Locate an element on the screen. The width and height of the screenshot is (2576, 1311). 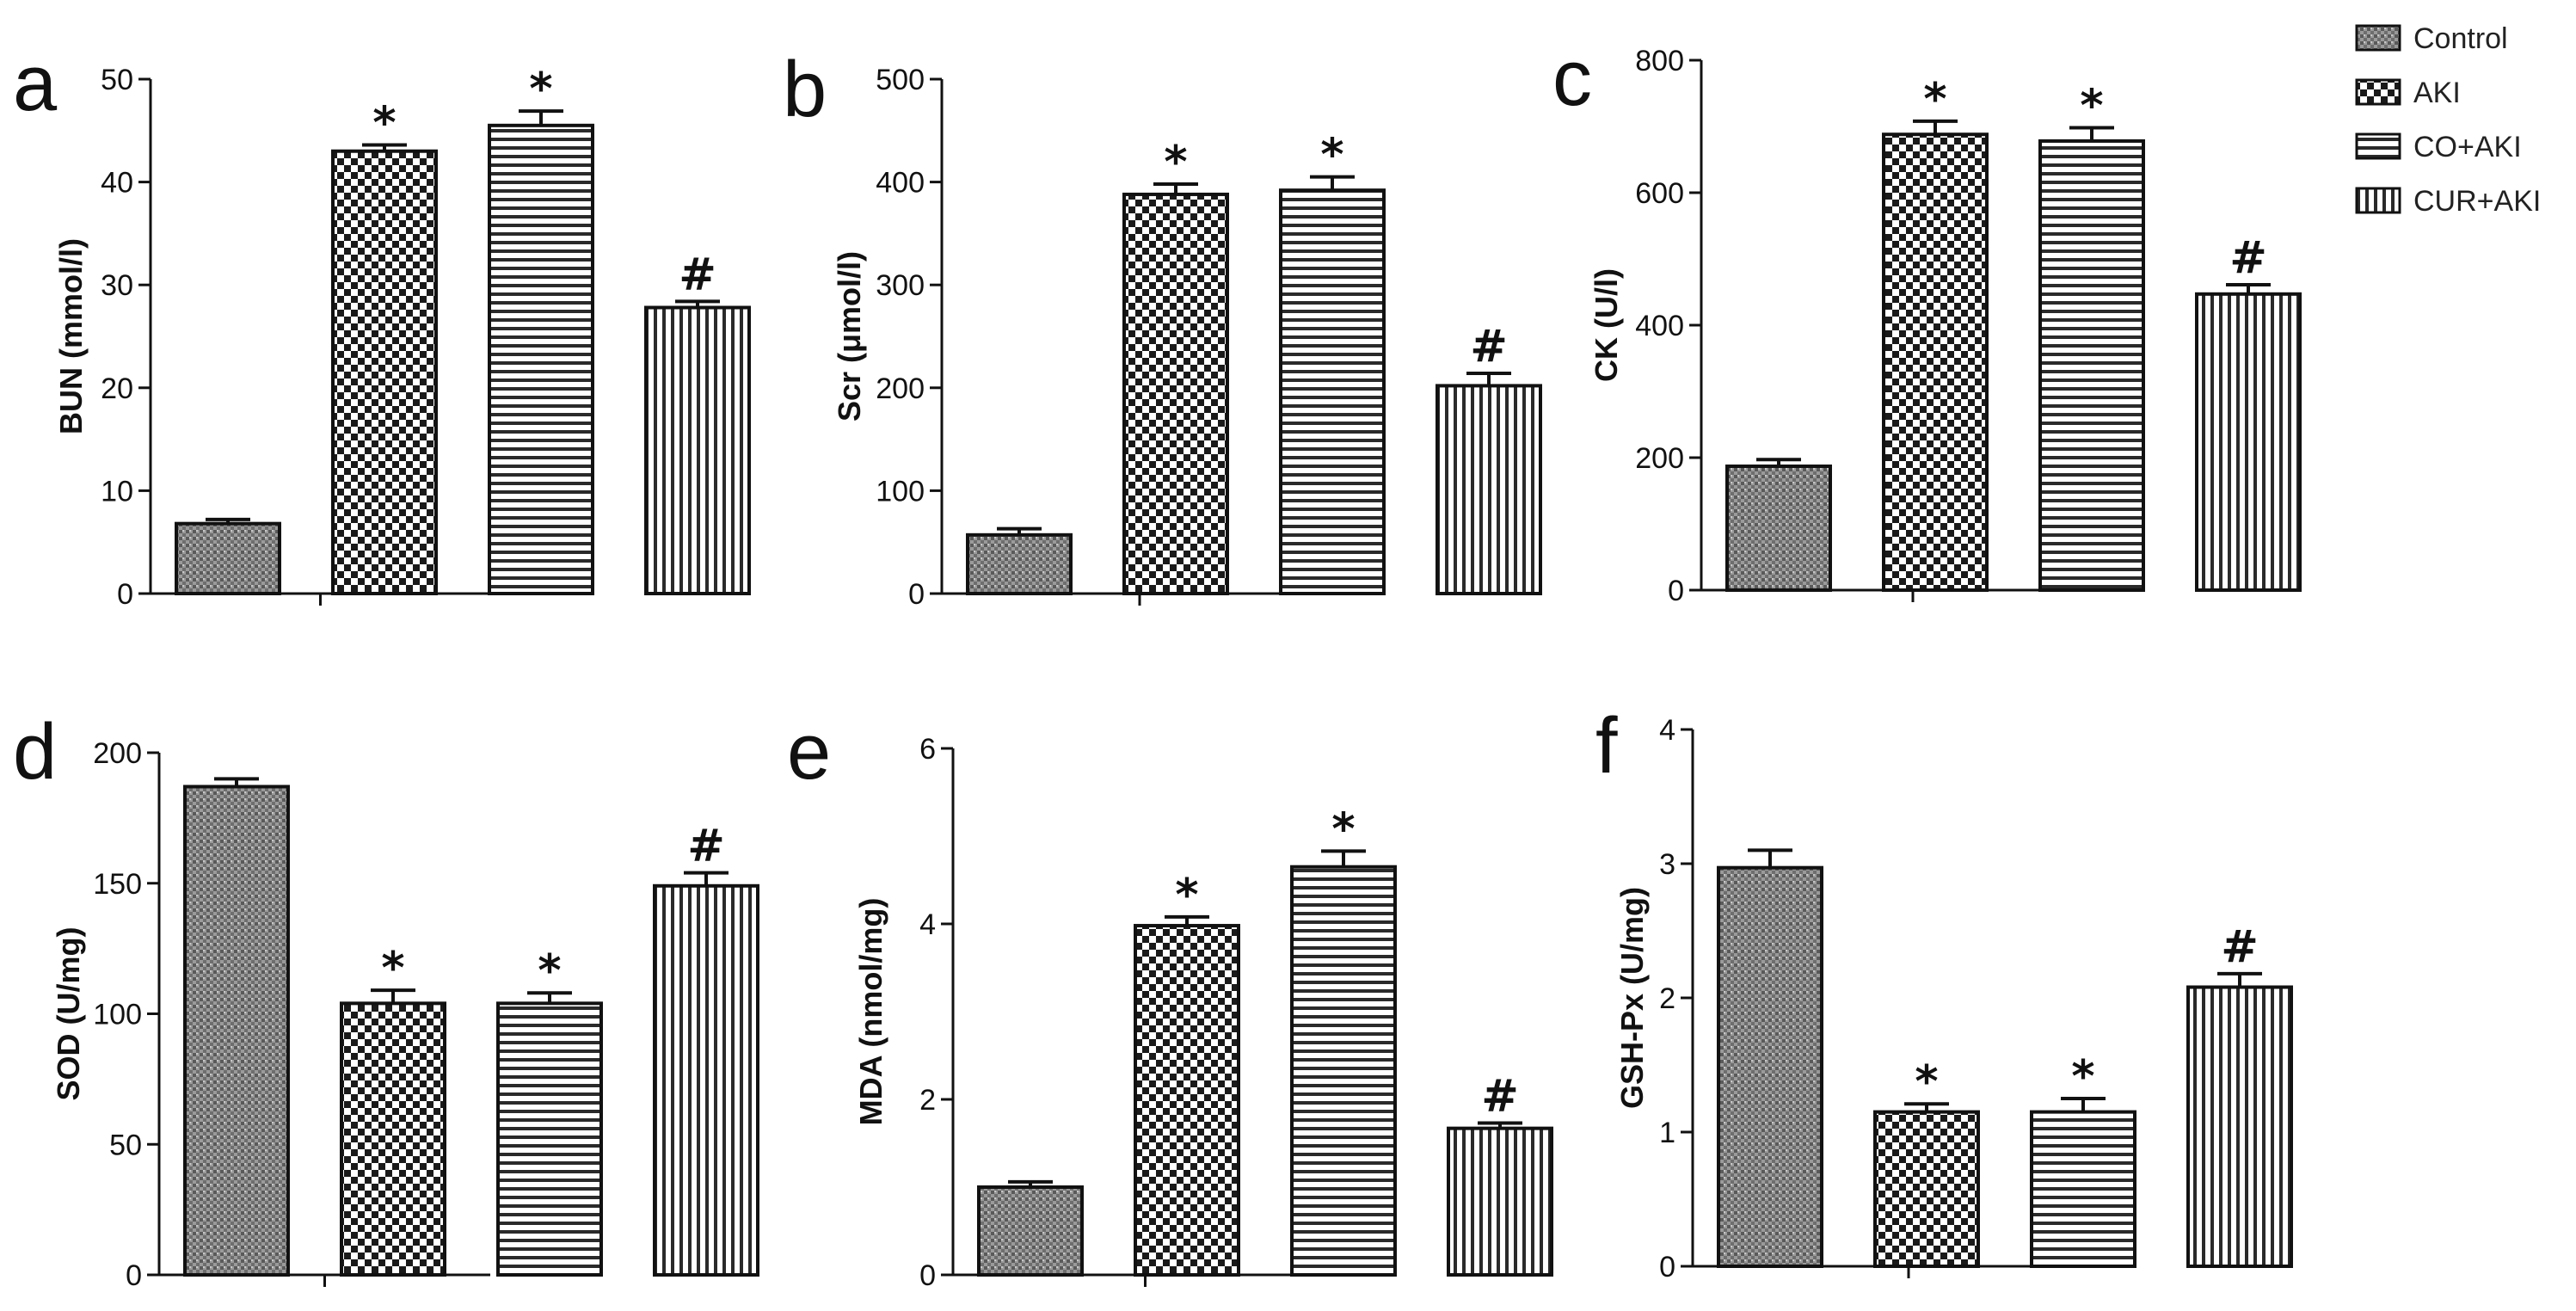
y-axis-label: CK (U/l) is located at coordinates (1606, 325).